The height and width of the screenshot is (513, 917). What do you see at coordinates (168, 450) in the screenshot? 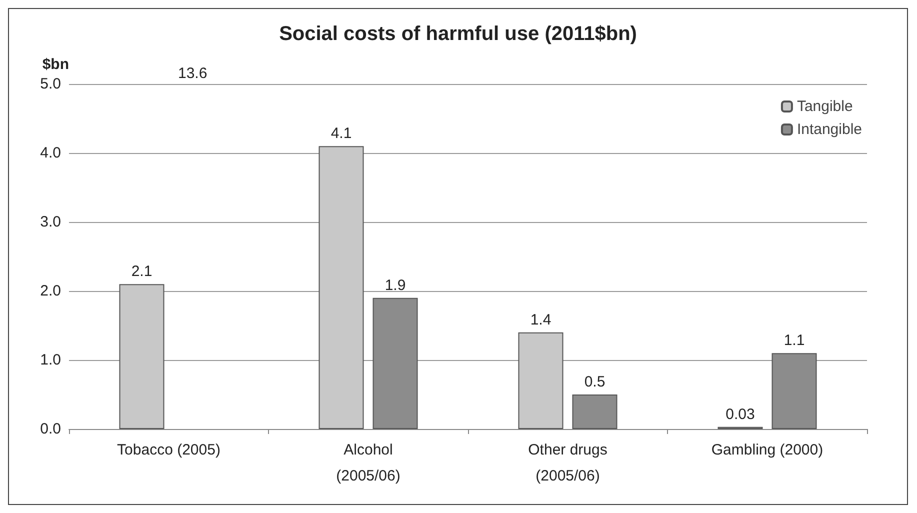
I see `x-tick-label: Tobacco (2005)` at bounding box center [168, 450].